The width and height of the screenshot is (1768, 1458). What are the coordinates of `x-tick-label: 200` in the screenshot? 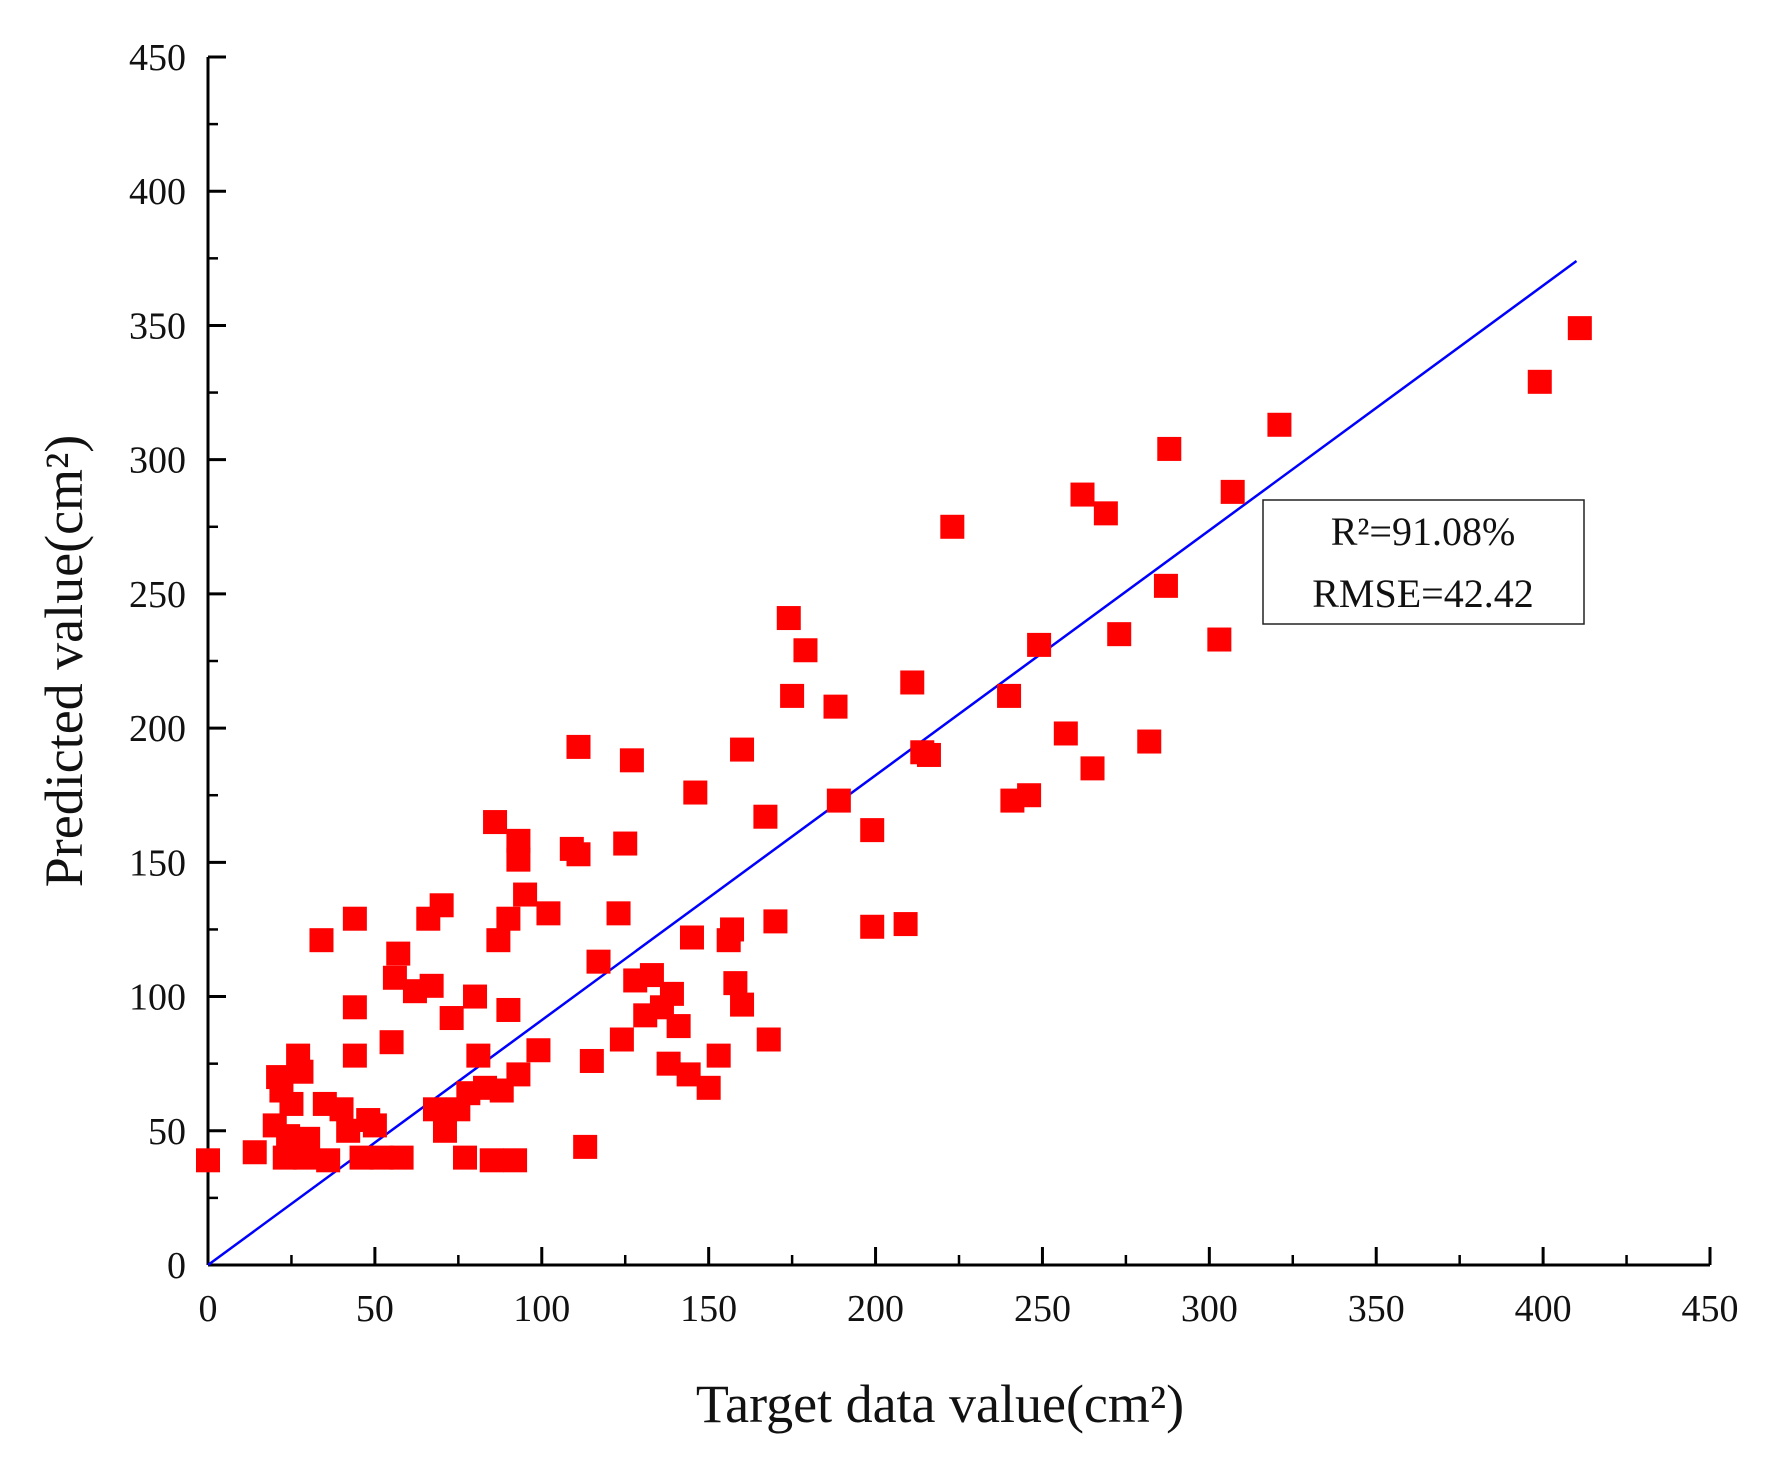 It's located at (875, 1309).